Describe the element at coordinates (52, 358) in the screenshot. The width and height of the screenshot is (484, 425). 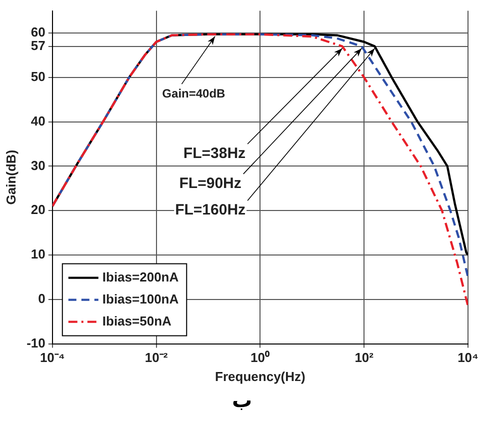
I see `x-tick-label: 10⁻⁴` at that location.